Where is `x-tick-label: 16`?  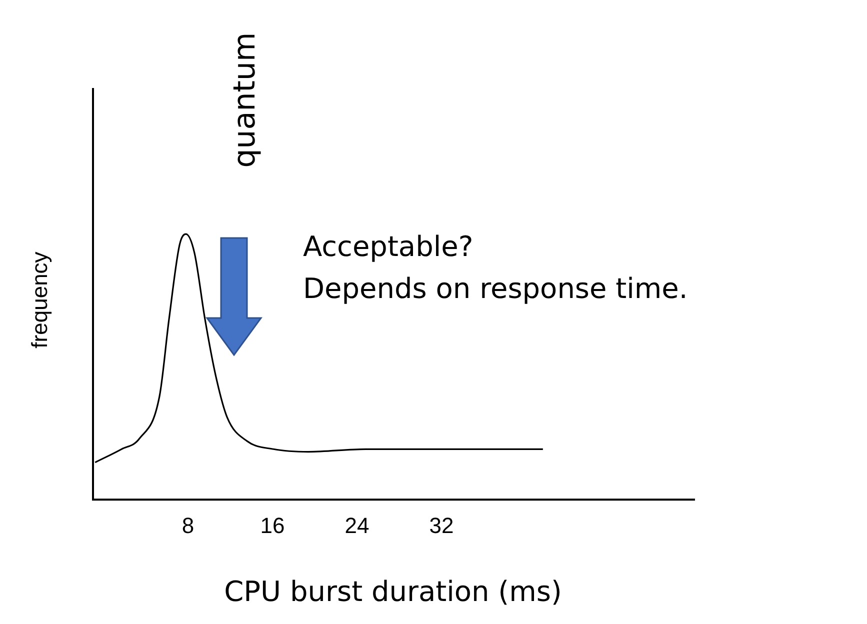
x-tick-label: 16 is located at coordinates (272, 525).